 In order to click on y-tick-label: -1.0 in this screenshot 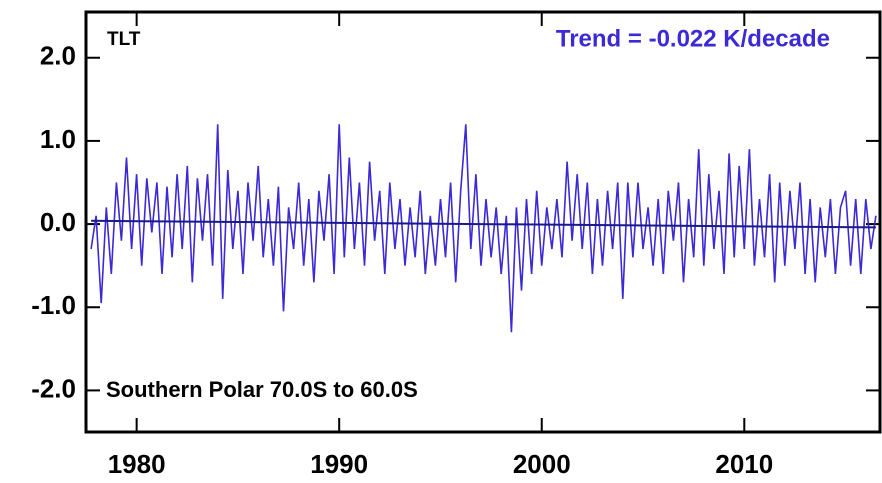, I will do `click(53, 305)`.